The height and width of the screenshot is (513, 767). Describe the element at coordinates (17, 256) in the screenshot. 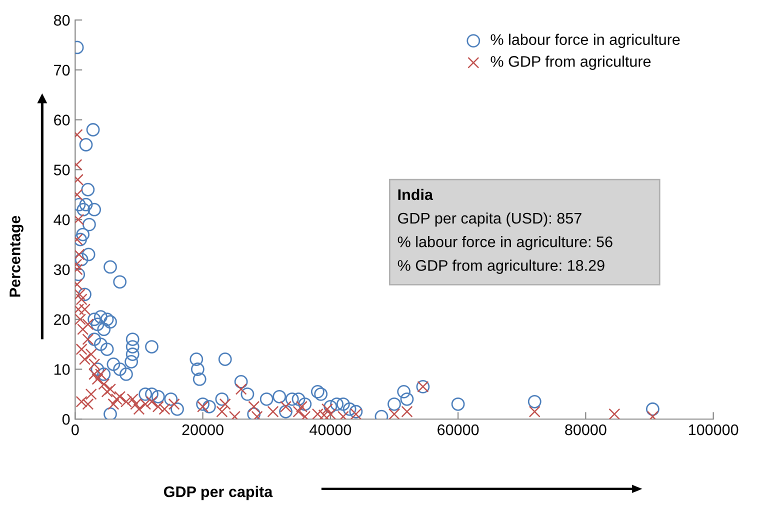

I see `y-axis-title: Percentage` at that location.